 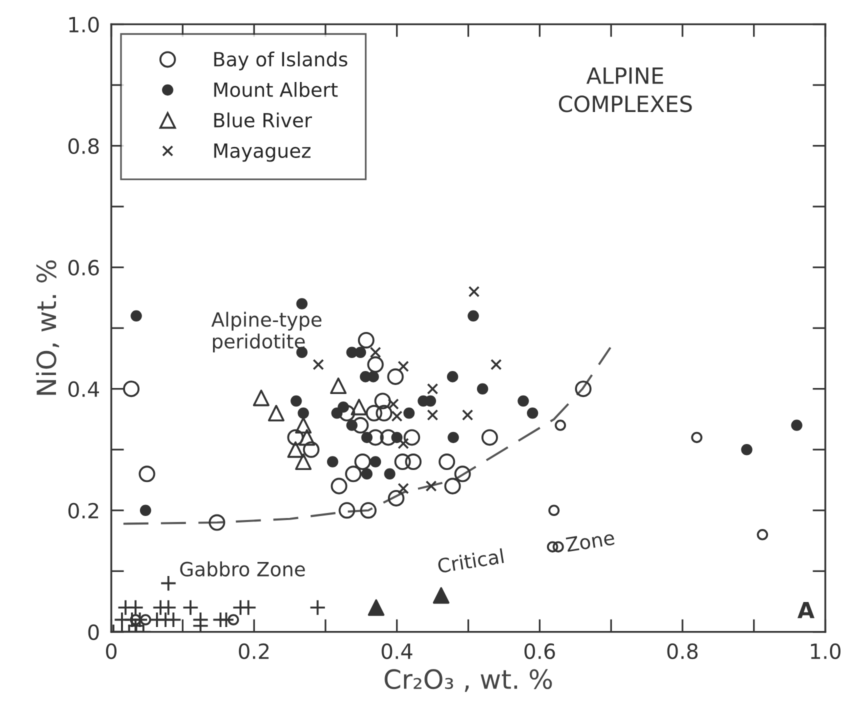 I want to click on x-tick-label: 0.6, so click(x=539, y=651).